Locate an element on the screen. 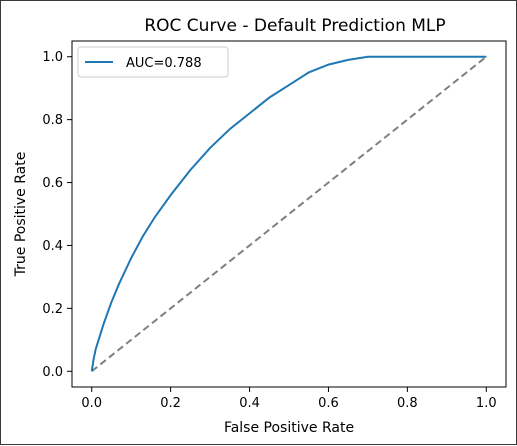 This screenshot has height=446, width=517. y-tick-label: 0.0 is located at coordinates (52, 372).